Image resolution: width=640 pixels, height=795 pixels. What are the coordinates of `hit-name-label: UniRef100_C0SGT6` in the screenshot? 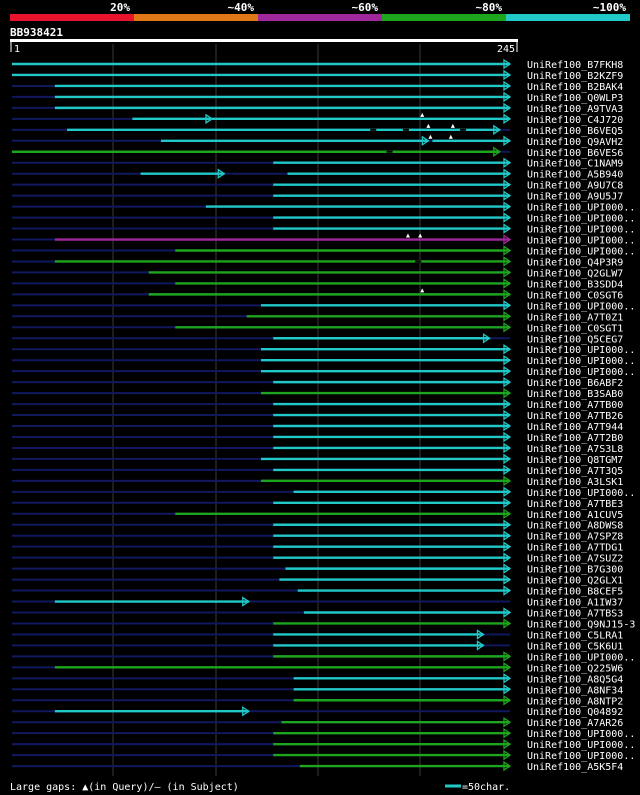 It's located at (575, 295).